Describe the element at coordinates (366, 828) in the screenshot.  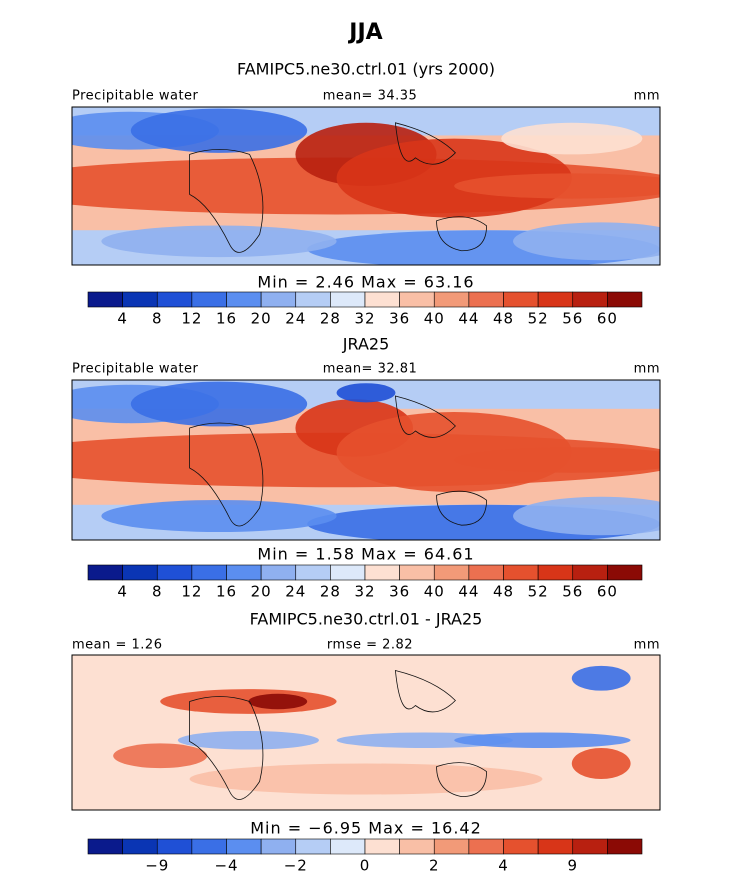
I see `min-max-label: Min = −6.95 Max = 16.42` at that location.